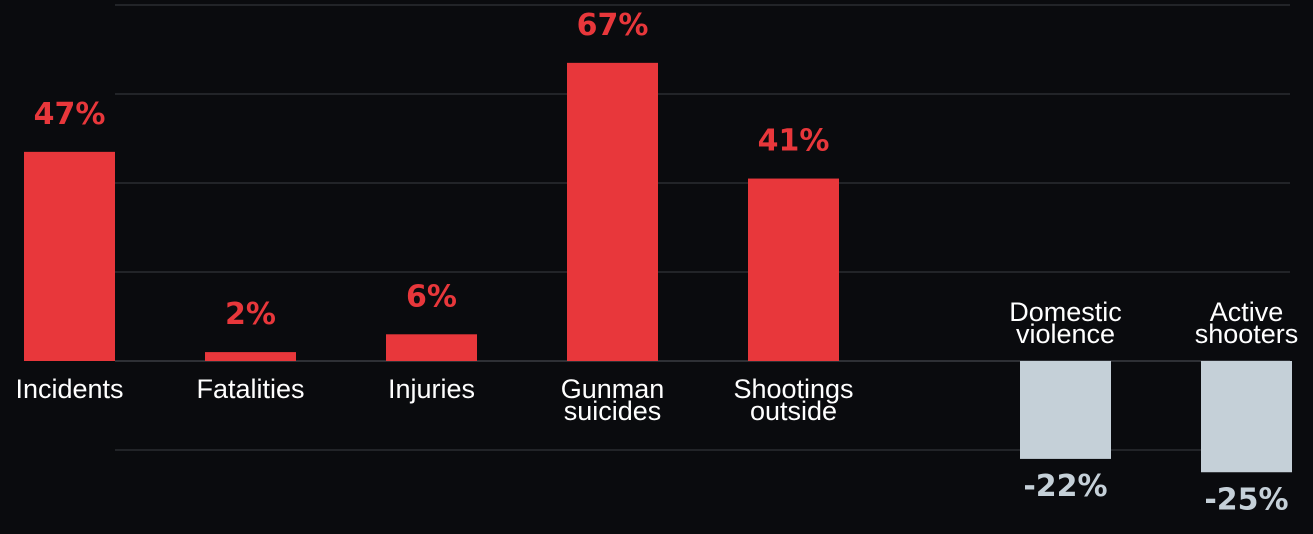  What do you see at coordinates (613, 411) in the screenshot?
I see `category-label: suicides` at bounding box center [613, 411].